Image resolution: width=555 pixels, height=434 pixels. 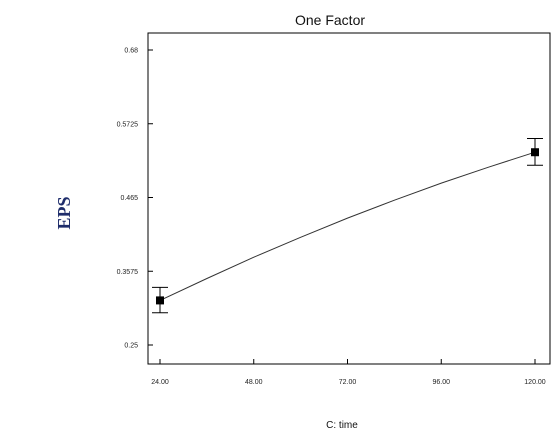 What do you see at coordinates (131, 346) in the screenshot?
I see `y-tick-label: 0.25` at bounding box center [131, 346].